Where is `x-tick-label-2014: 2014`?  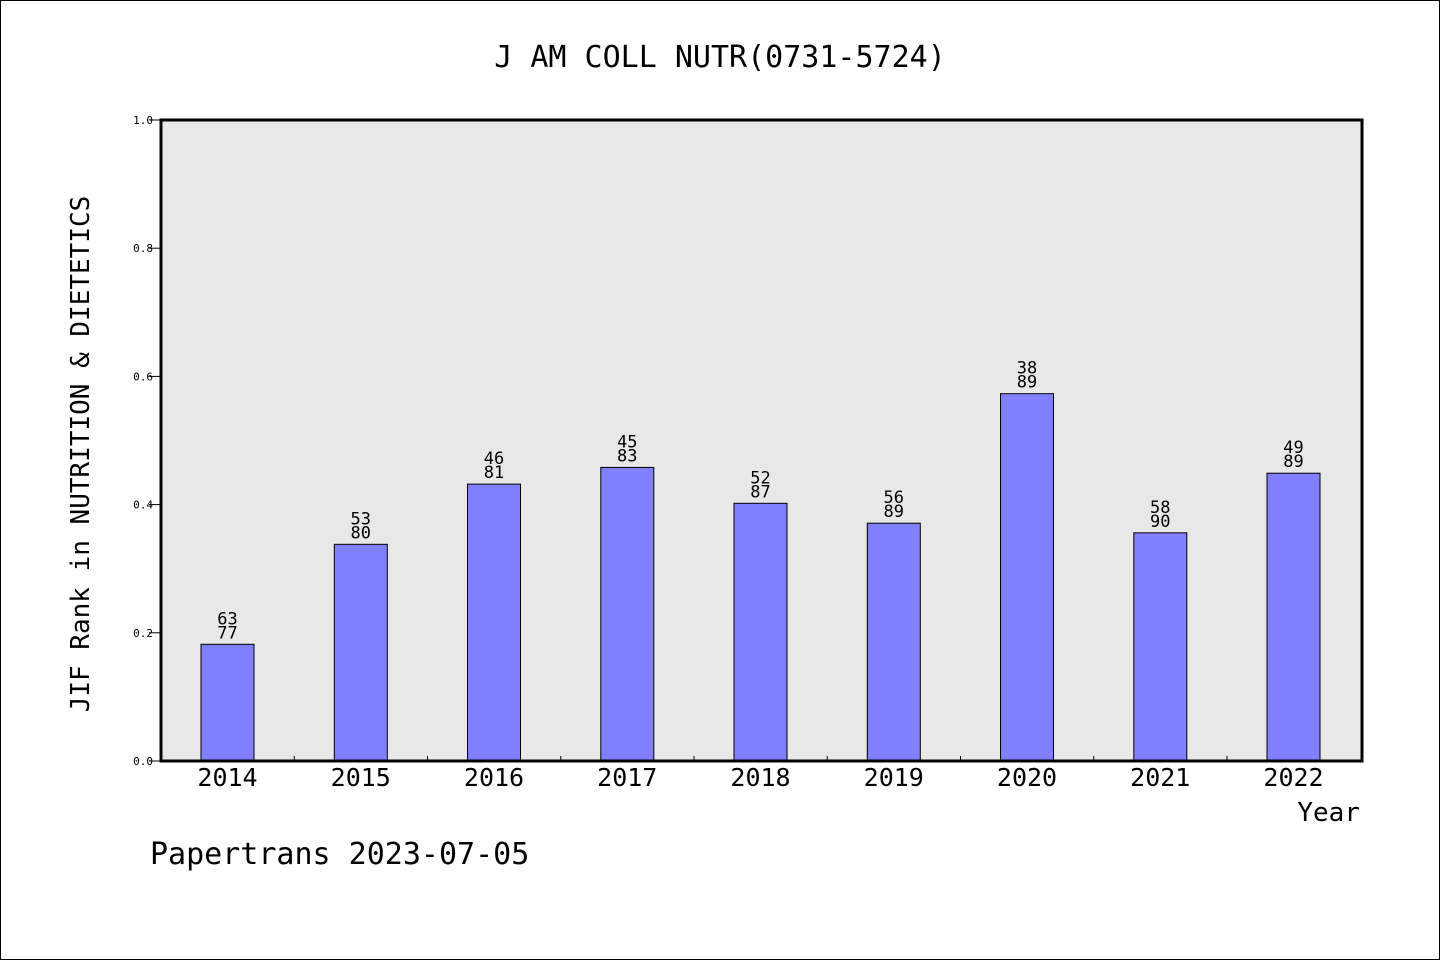
x-tick-label-2014: 2014 is located at coordinates (227, 777).